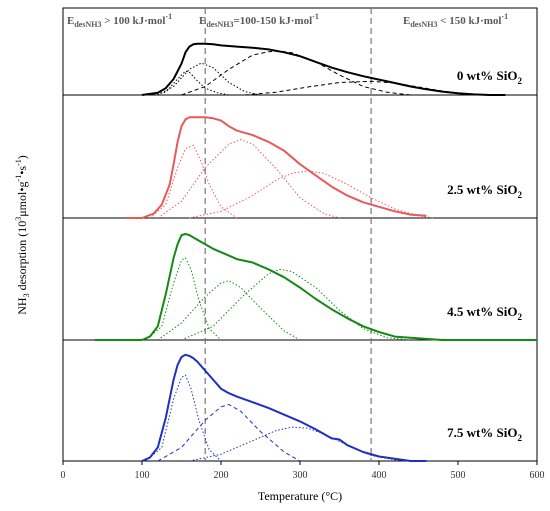 The image size is (550, 511). Describe the element at coordinates (455, 20) in the screenshot. I see `zone-label: EdesNH3 < 150 kJ·mol-1` at that location.